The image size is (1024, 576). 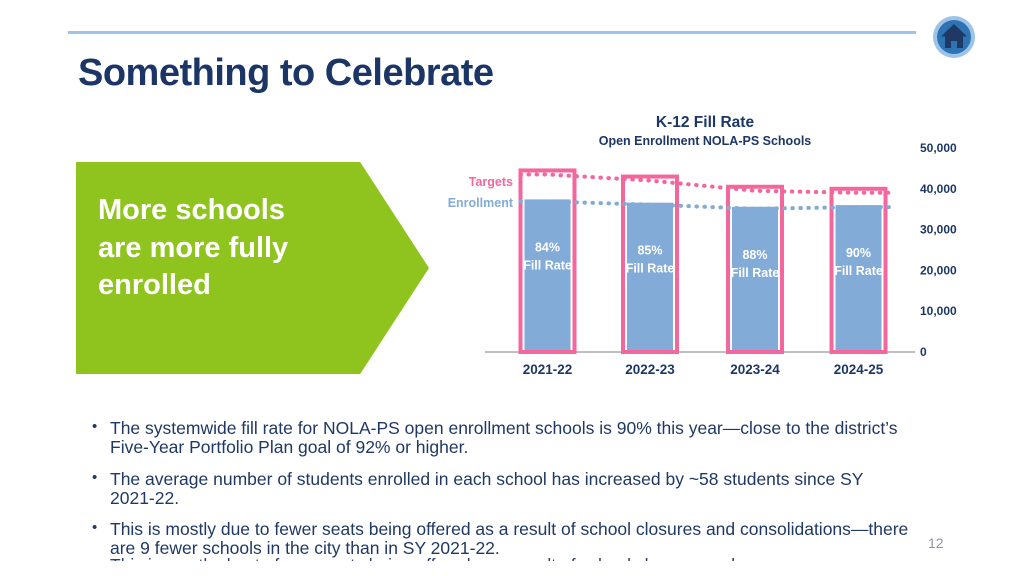 I want to click on home-icon, so click(x=954, y=37).